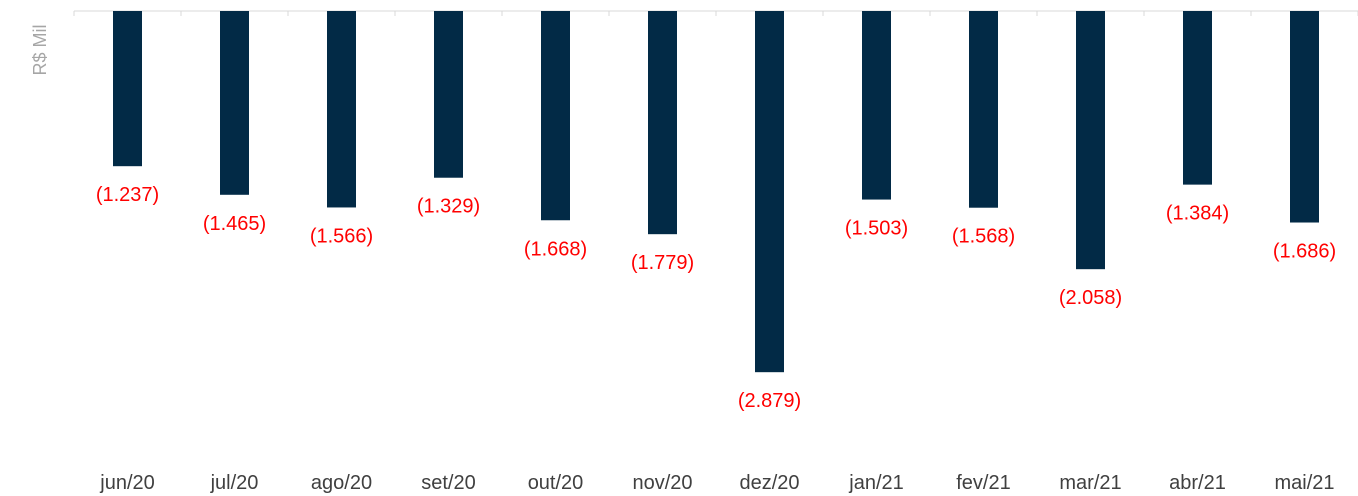 The width and height of the screenshot is (1358, 496). I want to click on data-label: (1.503), so click(876, 229).